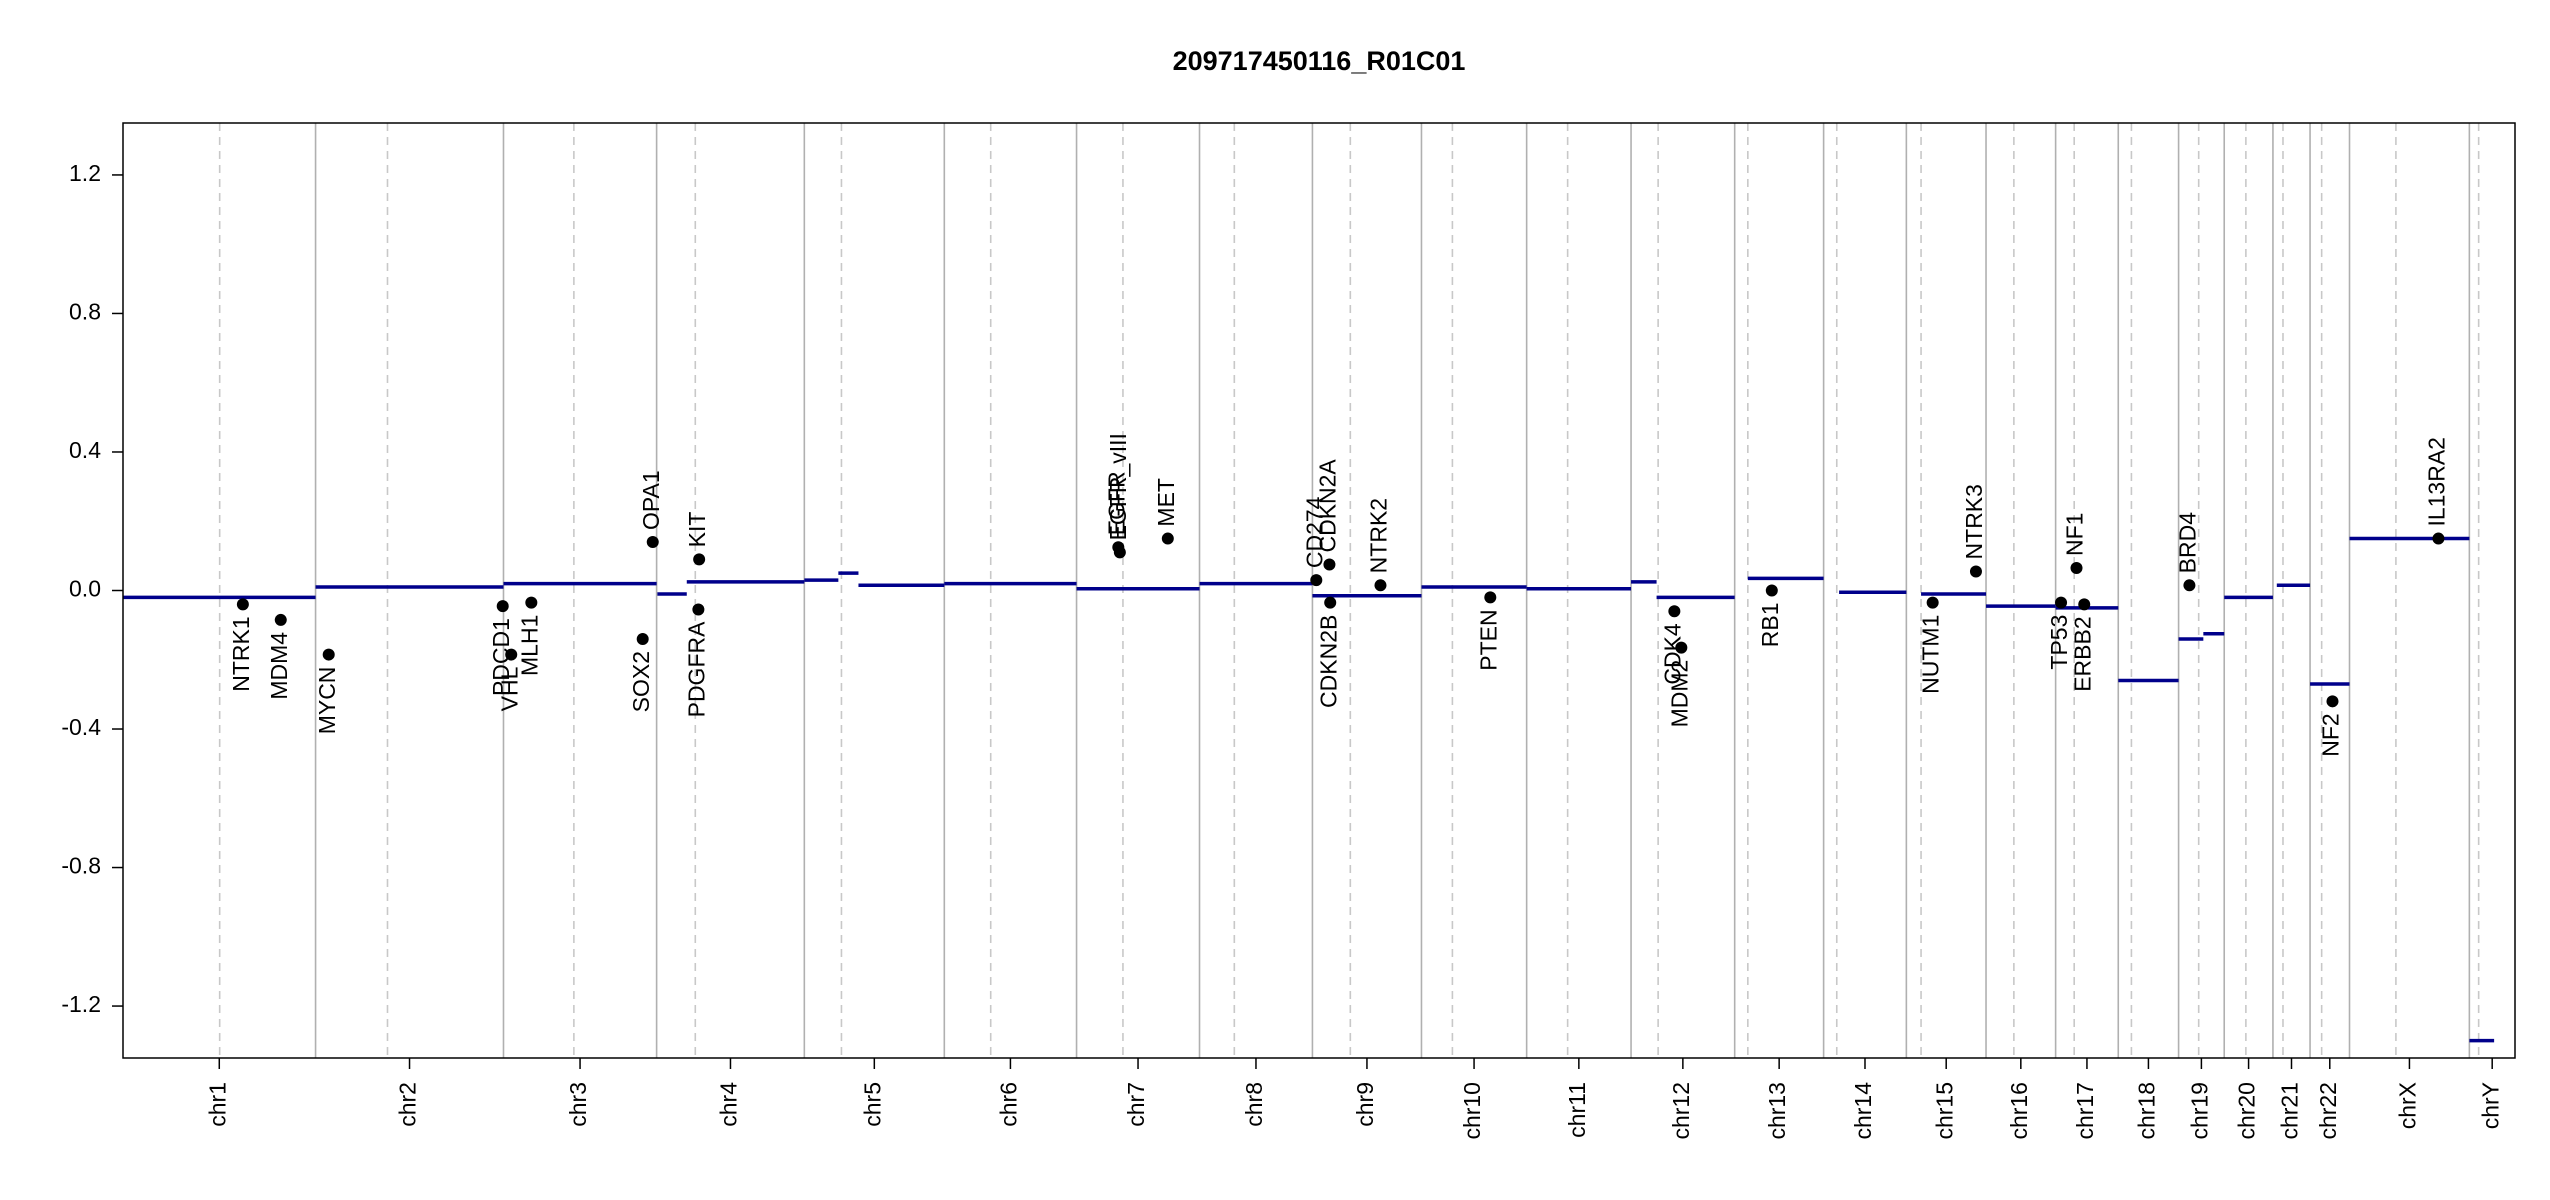 The width and height of the screenshot is (2550, 1200). Describe the element at coordinates (408, 1104) in the screenshot. I see `x-tick-label: chr2` at that location.